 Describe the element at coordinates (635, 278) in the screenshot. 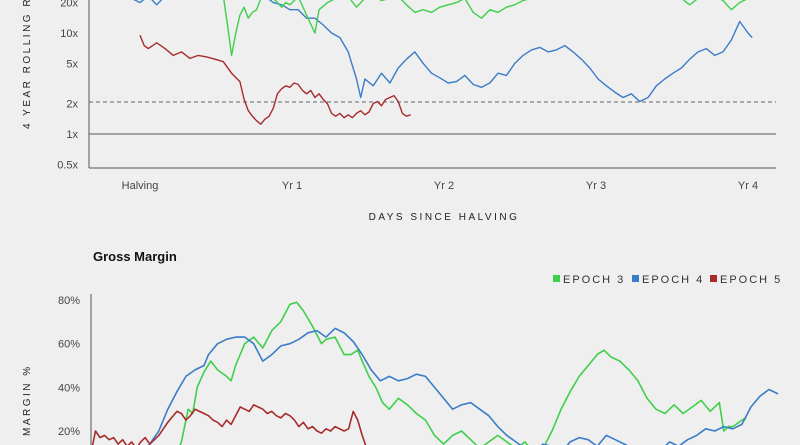

I see `legend-swatch-epoch4` at that location.